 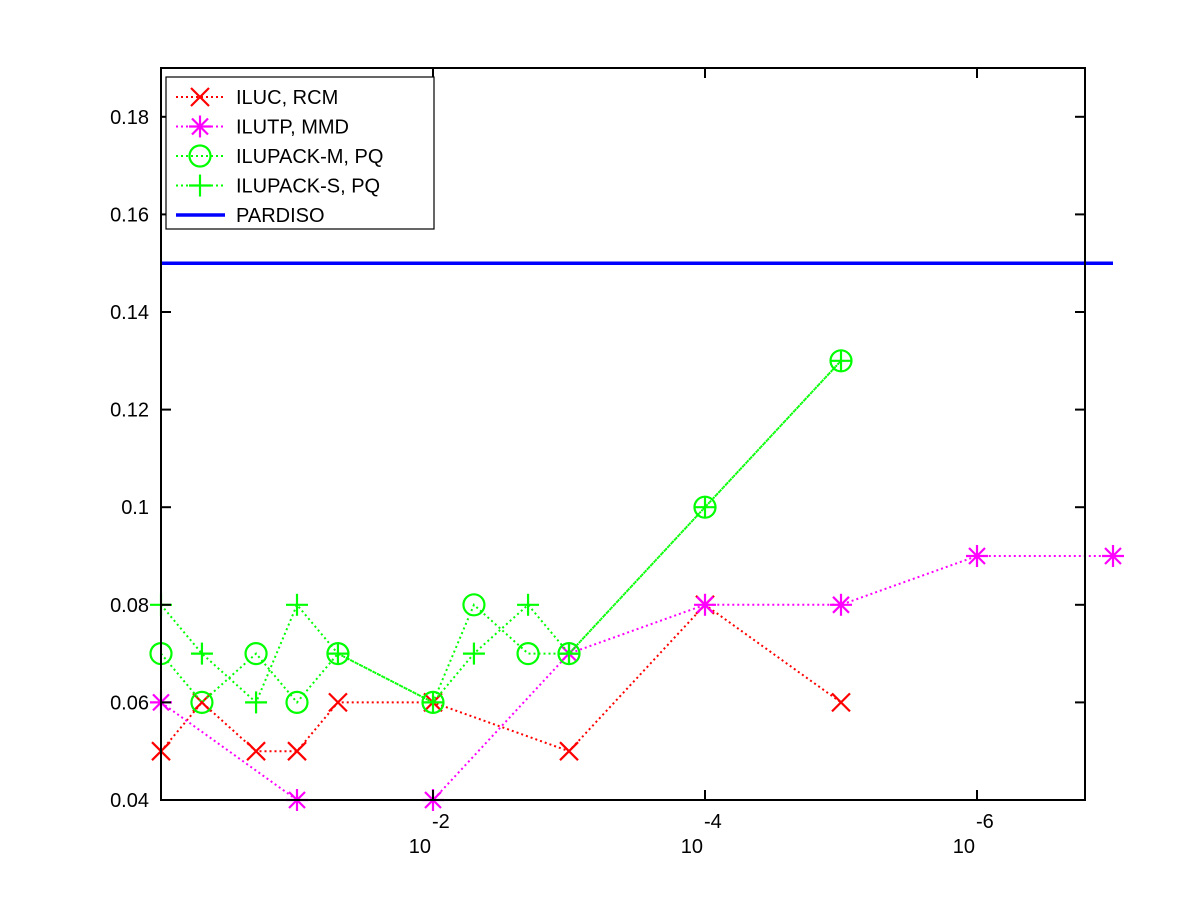 I want to click on y-tick-label: 0.1, so click(x=135, y=508).